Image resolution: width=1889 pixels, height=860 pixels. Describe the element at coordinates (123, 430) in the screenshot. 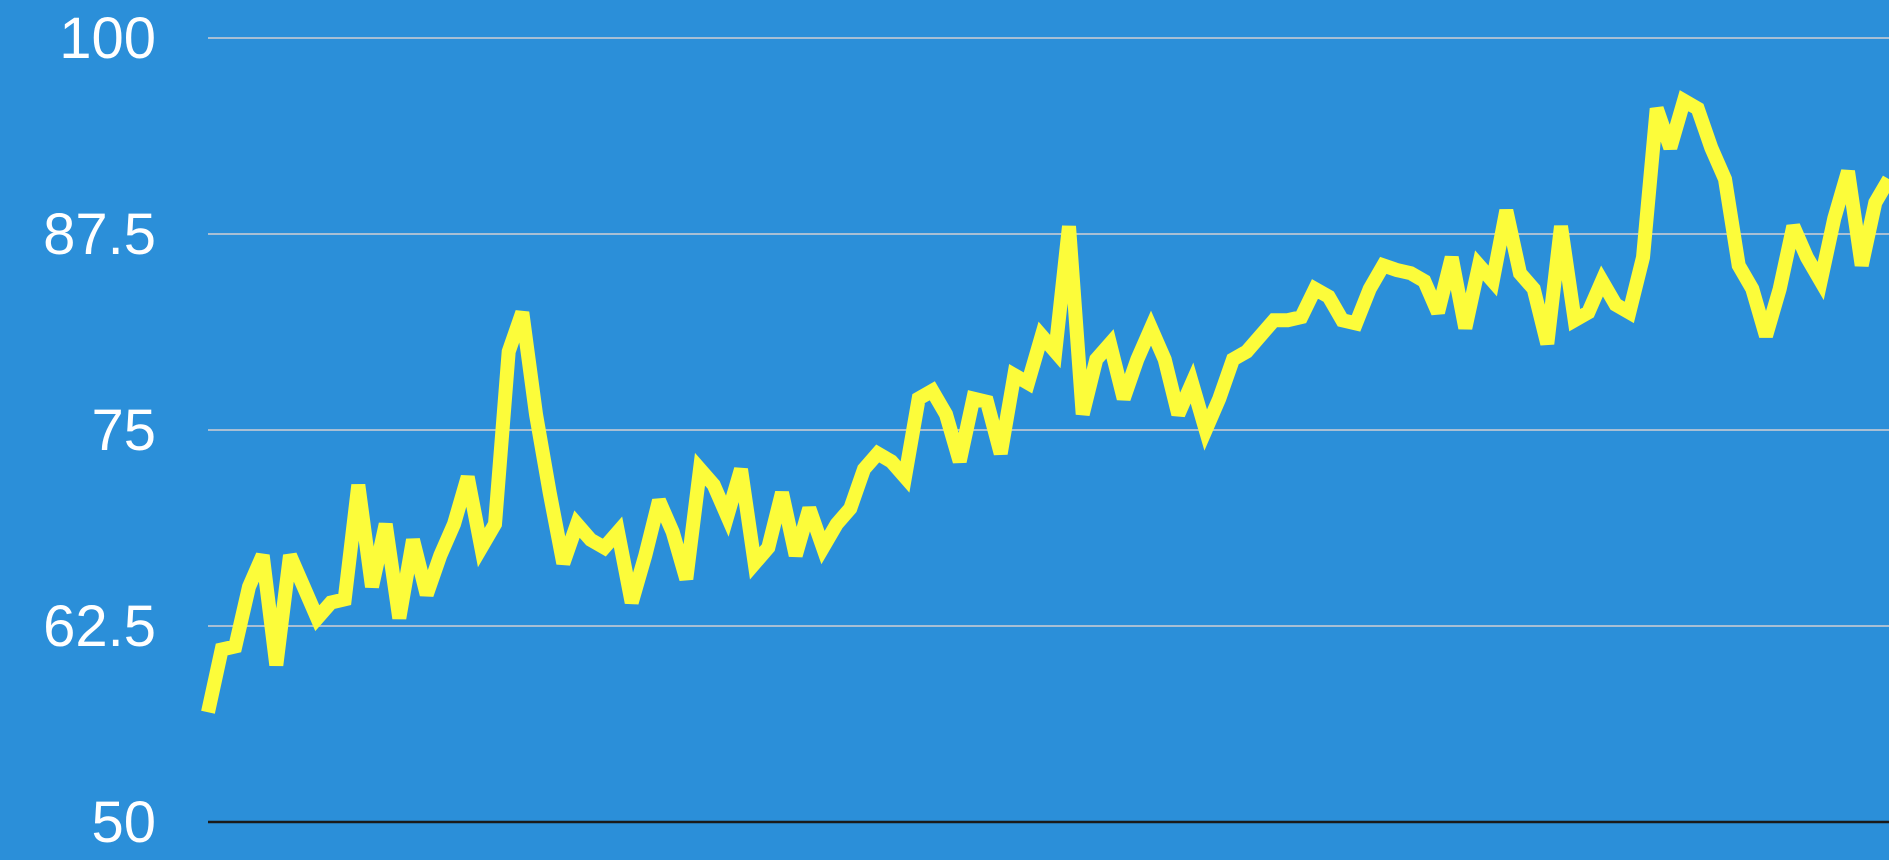

I see `y-tick-label: 75` at that location.